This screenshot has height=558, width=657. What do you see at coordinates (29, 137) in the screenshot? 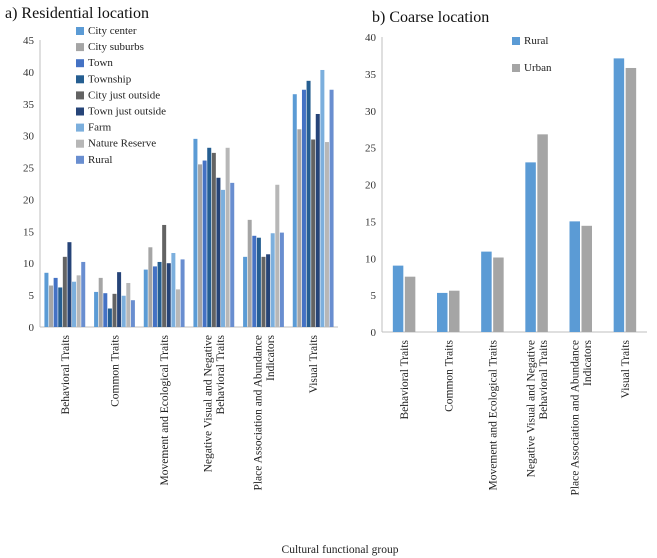
I see `chart-a-y-tick-label: 30` at bounding box center [29, 137].